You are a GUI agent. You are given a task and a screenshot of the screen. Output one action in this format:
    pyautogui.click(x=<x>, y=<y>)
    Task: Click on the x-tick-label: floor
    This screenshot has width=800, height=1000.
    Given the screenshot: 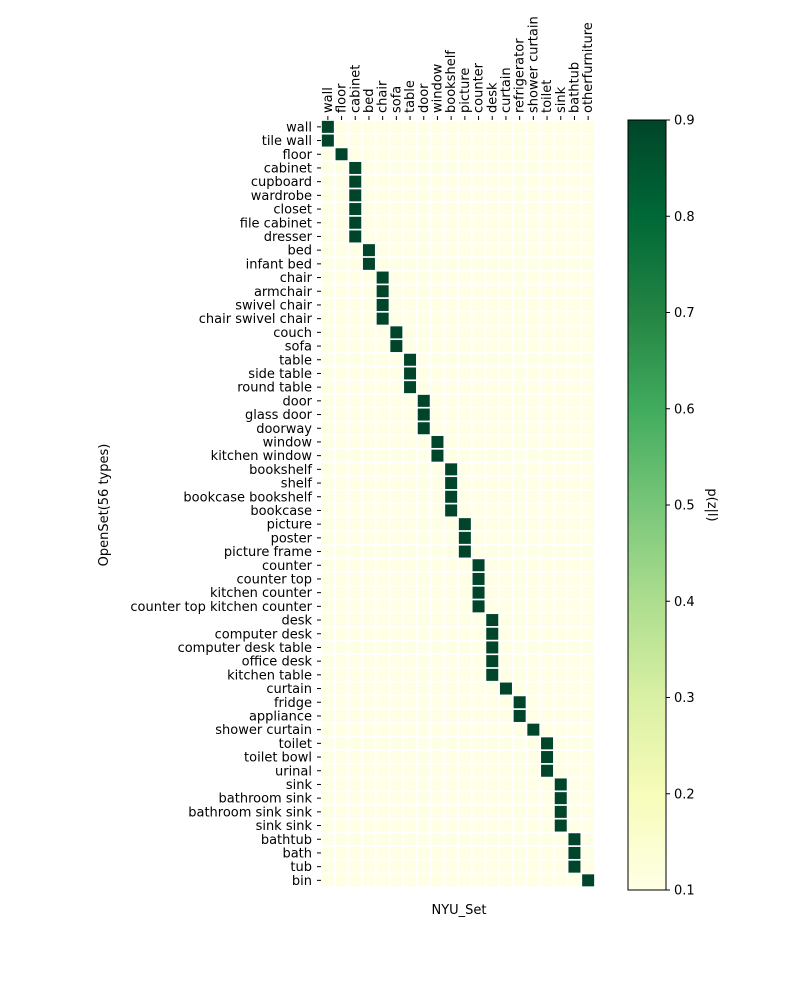 What is the action you would take?
    pyautogui.click(x=342, y=98)
    